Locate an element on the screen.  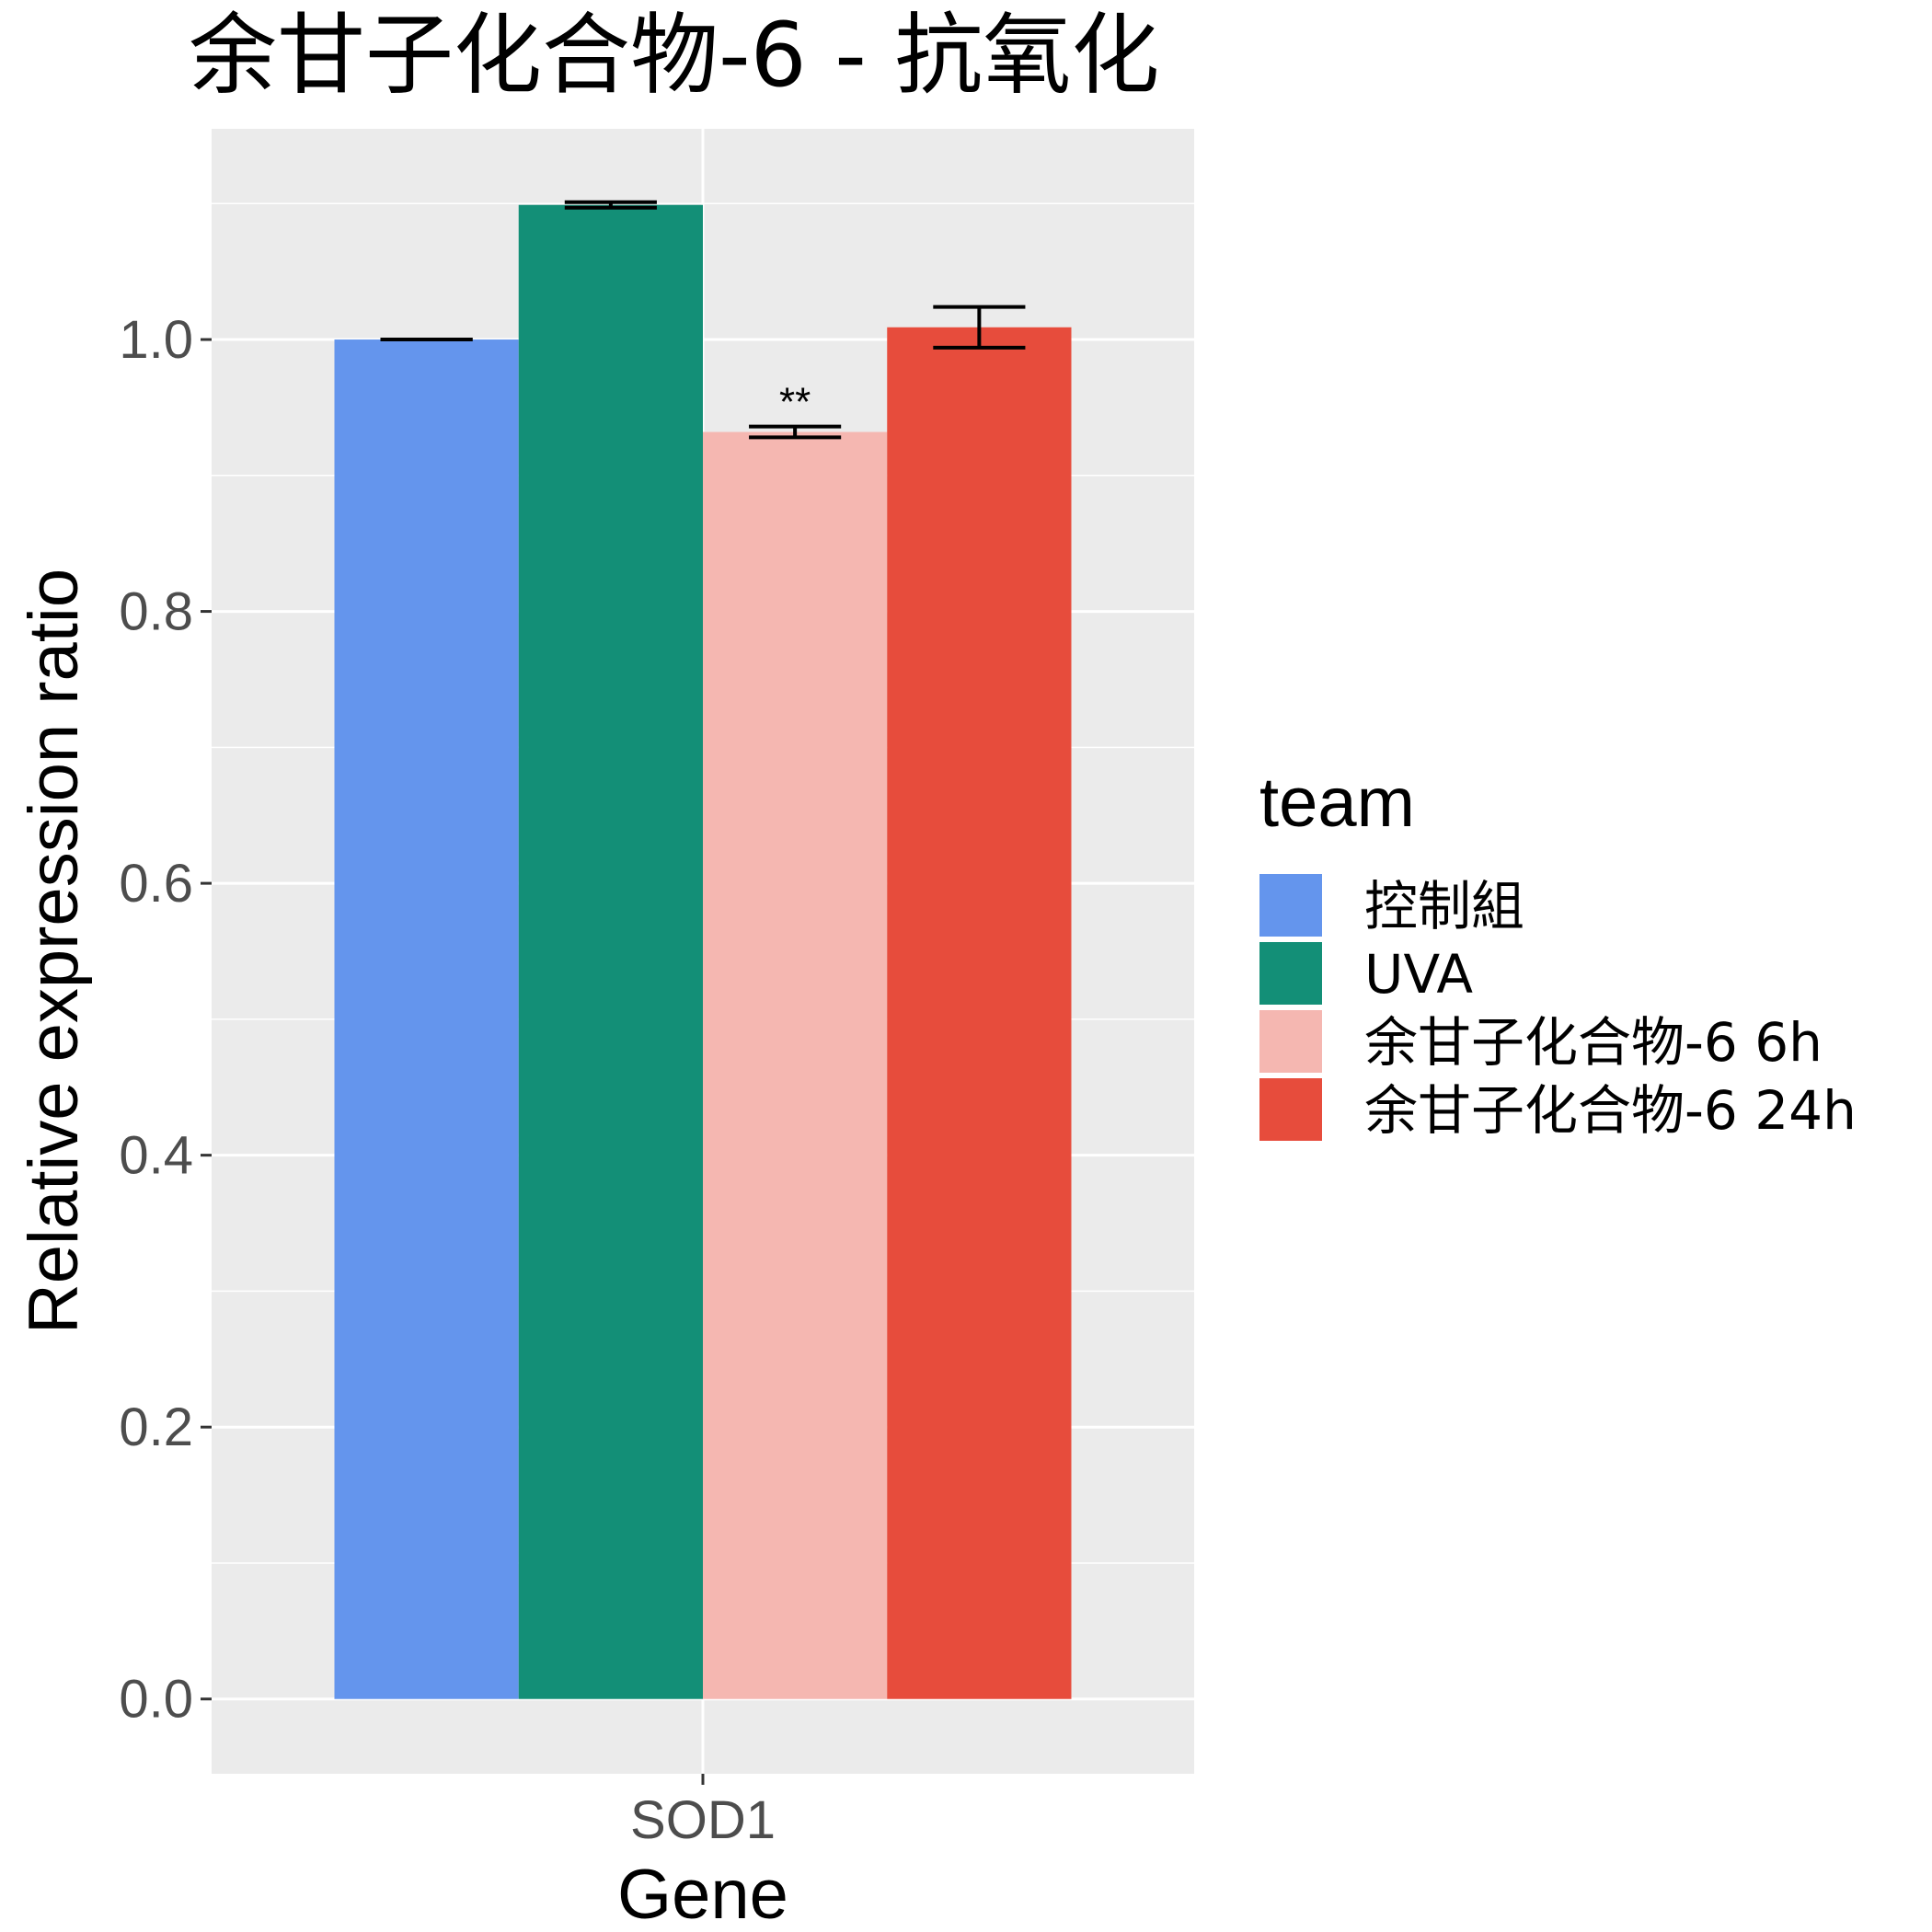
legend-label: 控制組 is located at coordinates (1444, 906).